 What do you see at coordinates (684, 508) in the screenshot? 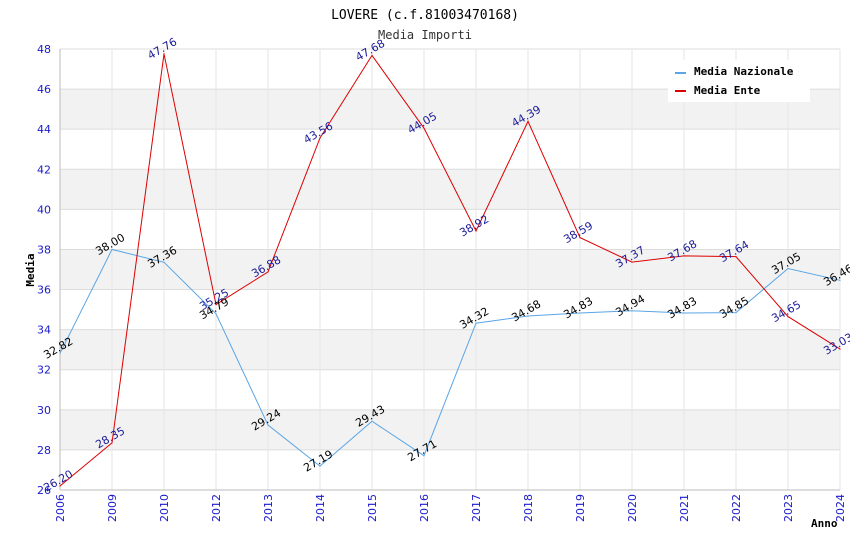
I see `x-tick-label-2021: 2021` at bounding box center [684, 508].